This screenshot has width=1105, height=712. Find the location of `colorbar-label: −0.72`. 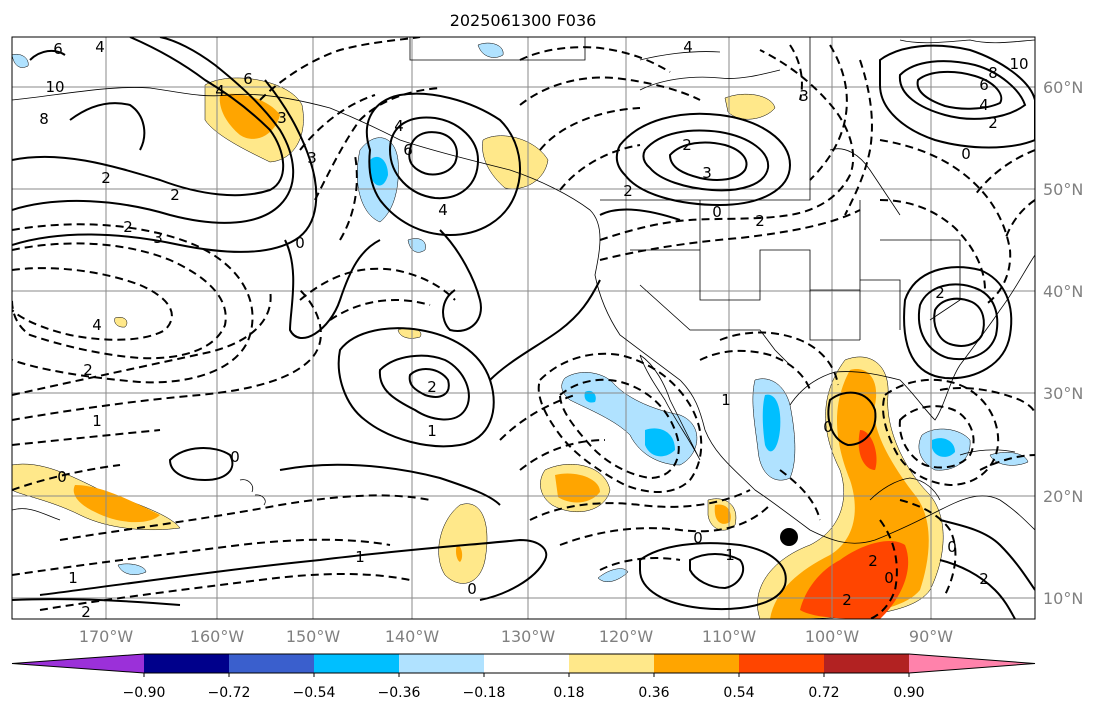

colorbar-label: −0.72 is located at coordinates (229, 693).